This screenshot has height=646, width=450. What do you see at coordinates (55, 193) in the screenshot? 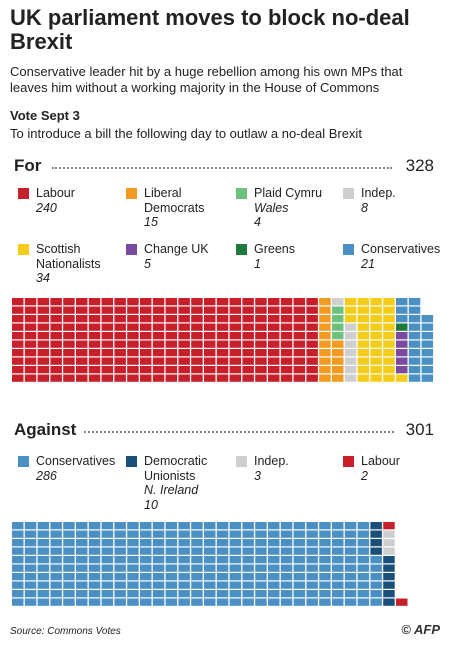
I see `legend-name: Labour` at bounding box center [55, 193].